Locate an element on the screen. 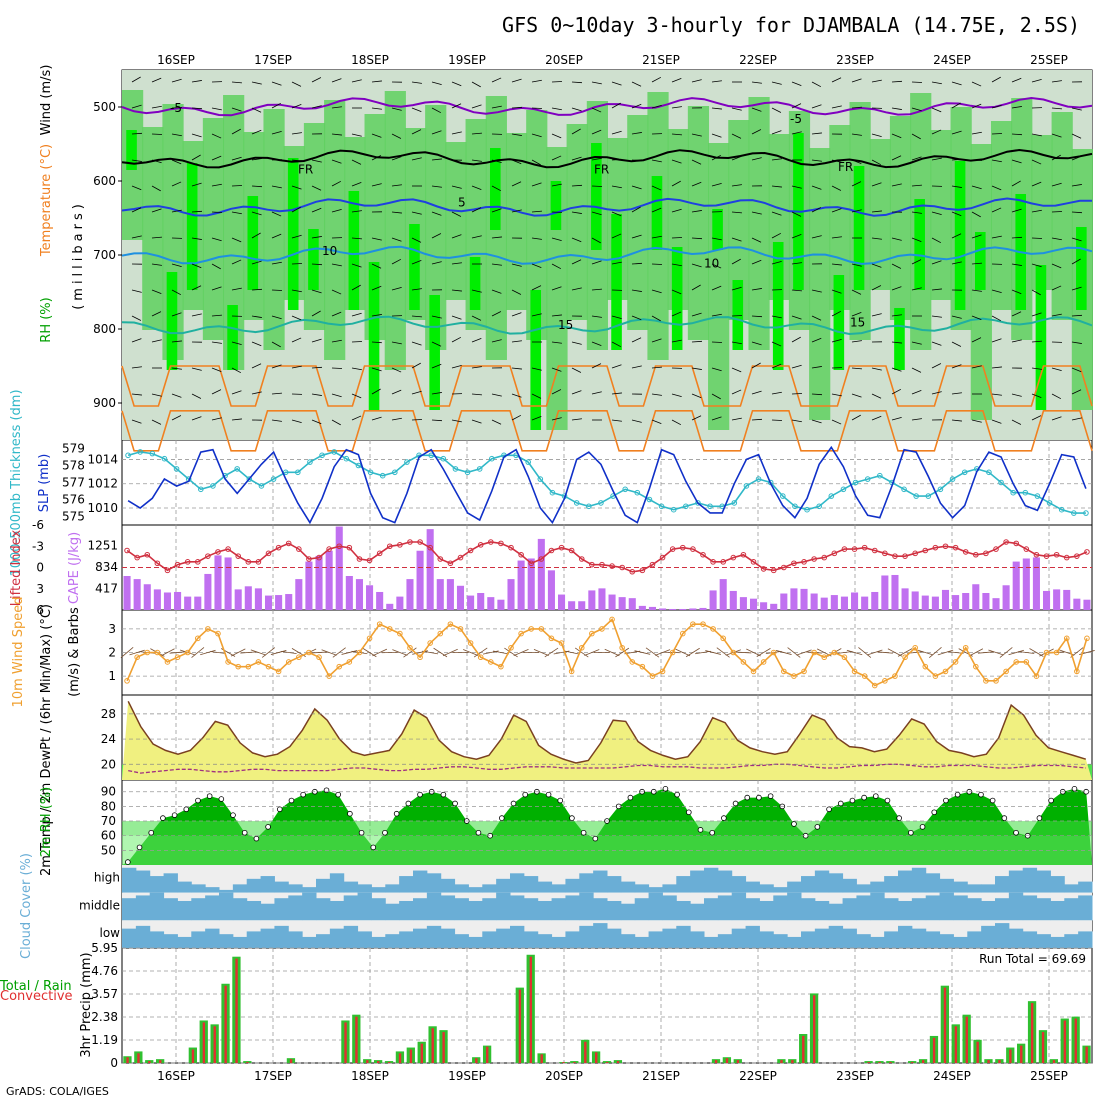  thickness-tick-label: 578 is located at coordinates (73, 466).